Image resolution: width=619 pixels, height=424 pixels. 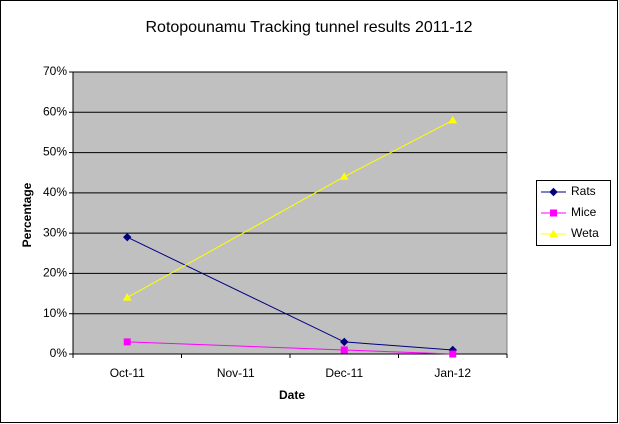 I want to click on y-axis-label: Percentage, so click(x=27, y=214).